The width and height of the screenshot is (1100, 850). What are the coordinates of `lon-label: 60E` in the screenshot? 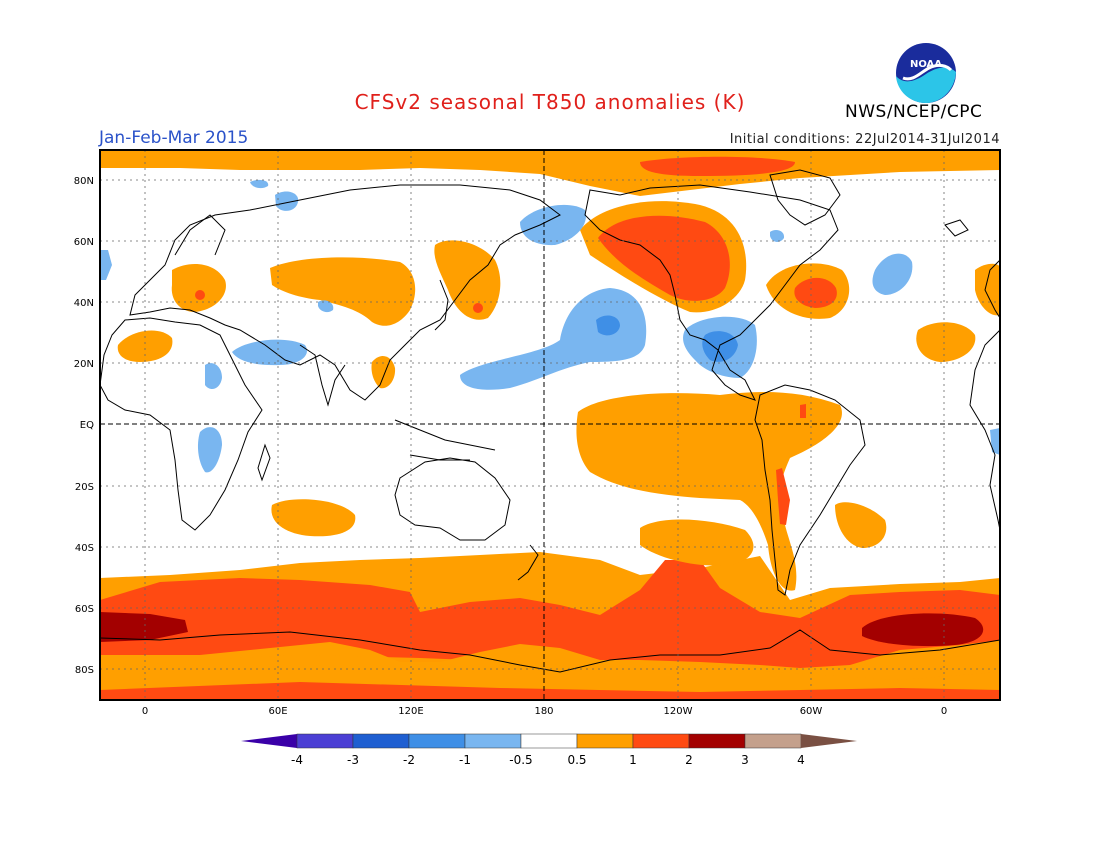 It's located at (277, 711).